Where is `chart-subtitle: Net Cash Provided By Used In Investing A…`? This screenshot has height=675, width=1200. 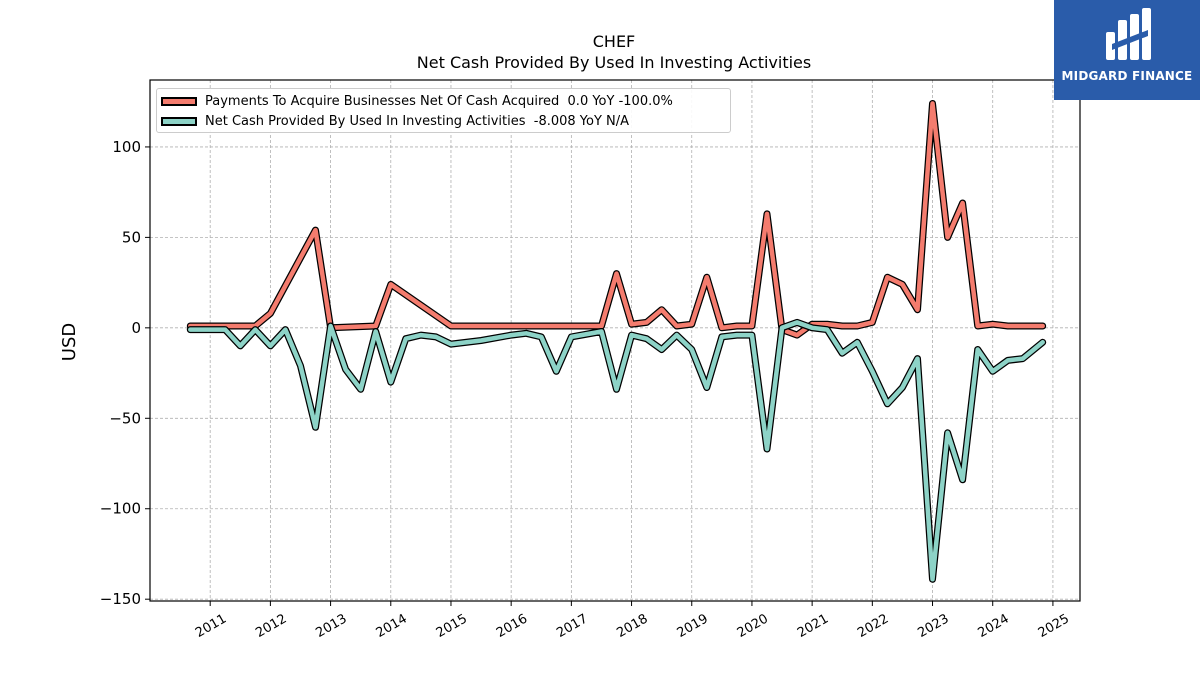
chart-subtitle: Net Cash Provided By Used In Investing A… is located at coordinates (614, 62).